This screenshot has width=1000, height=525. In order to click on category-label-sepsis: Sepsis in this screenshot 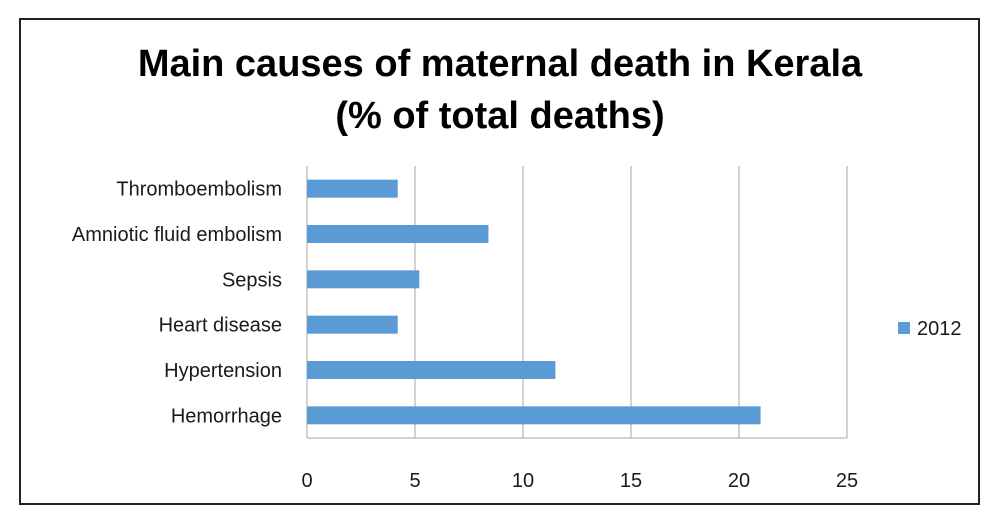, I will do `click(252, 280)`.